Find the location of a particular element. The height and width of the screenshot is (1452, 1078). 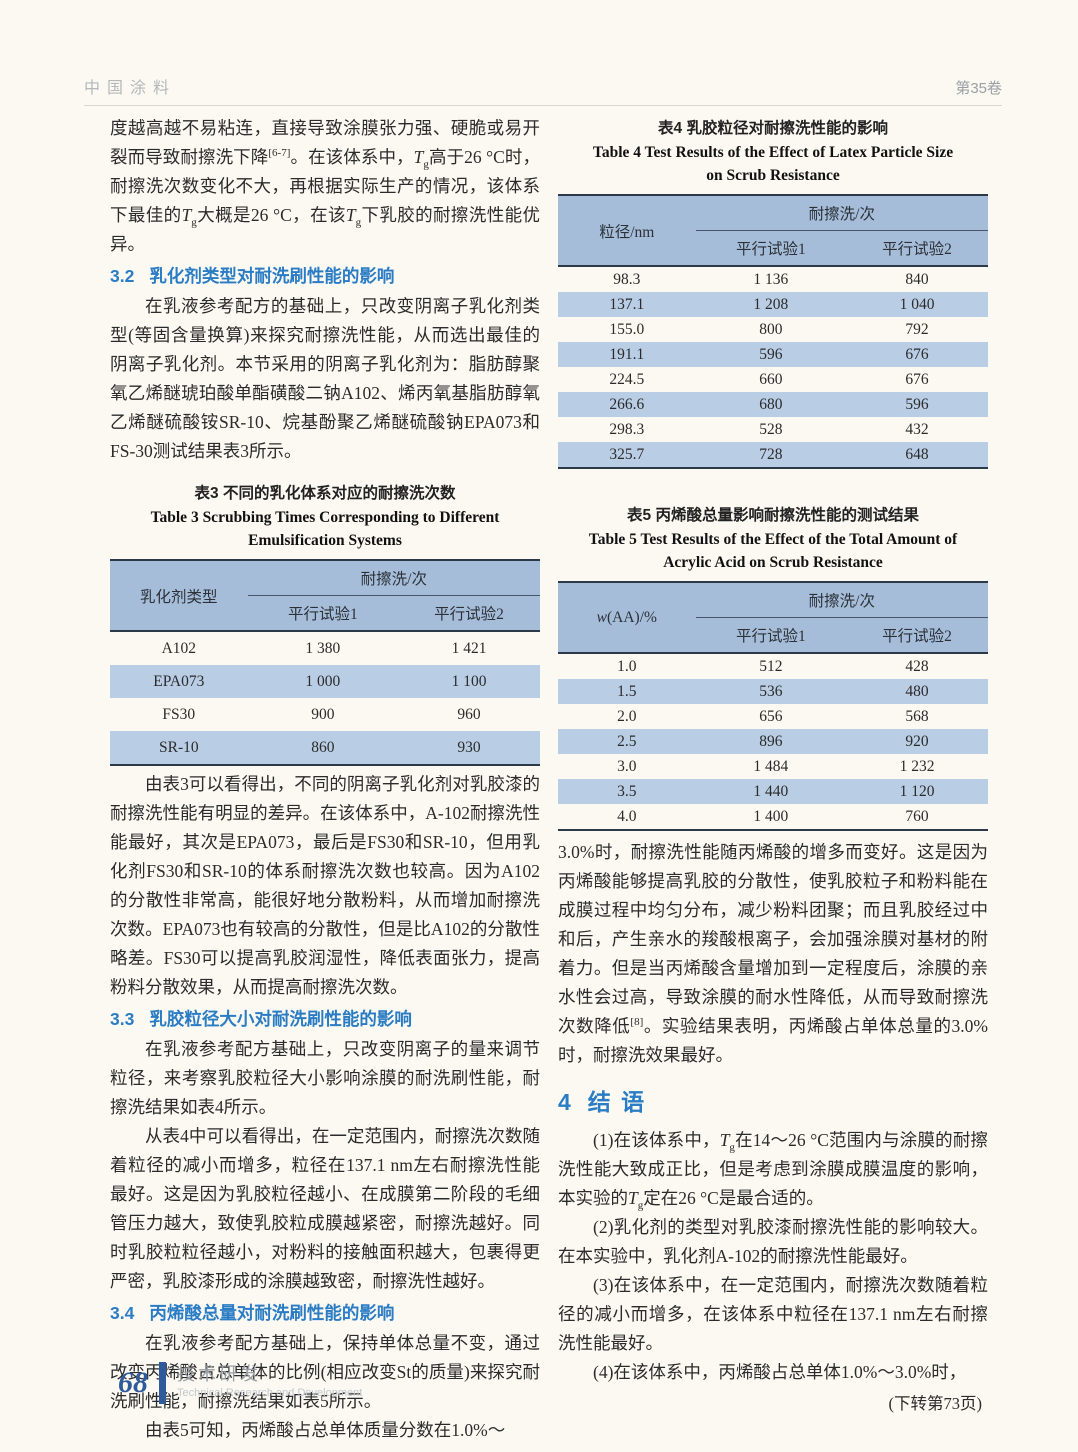

text-segment: w is located at coordinates (601, 617).